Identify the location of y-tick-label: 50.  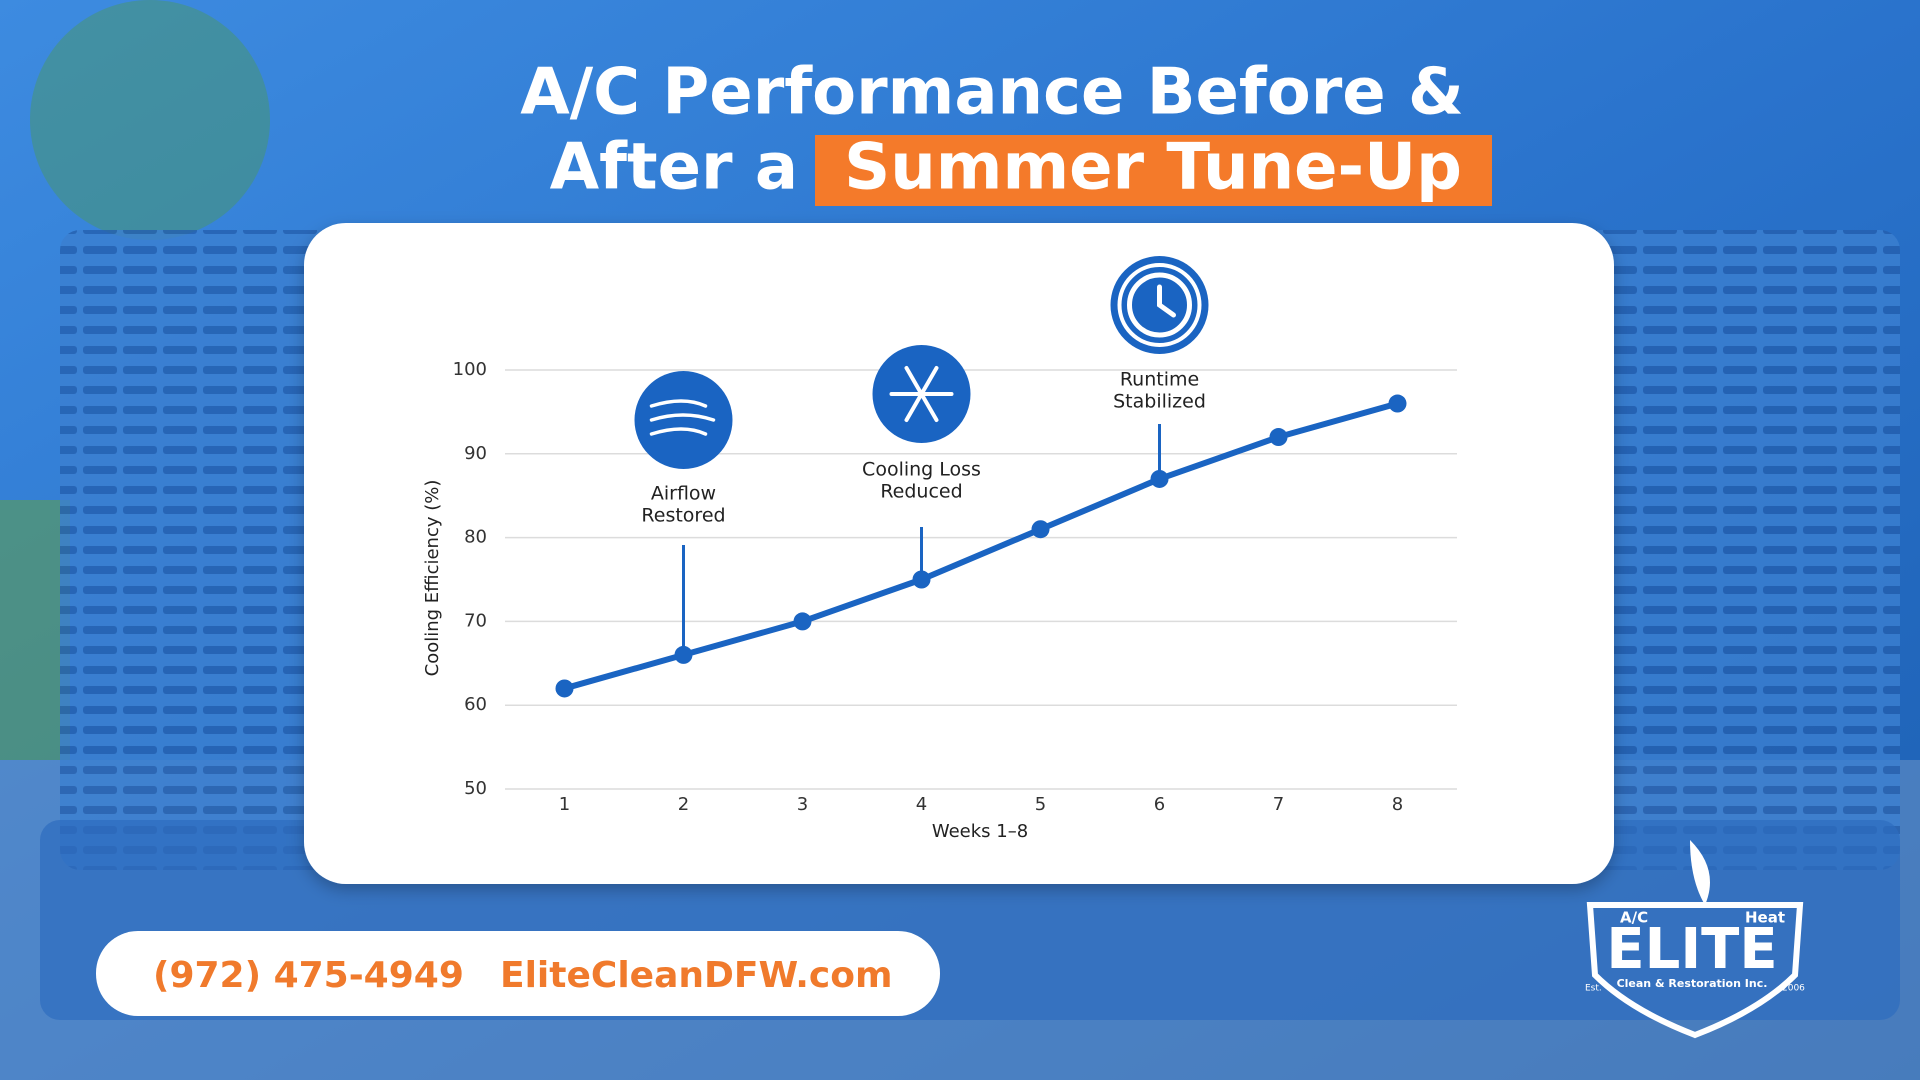
(475, 788).